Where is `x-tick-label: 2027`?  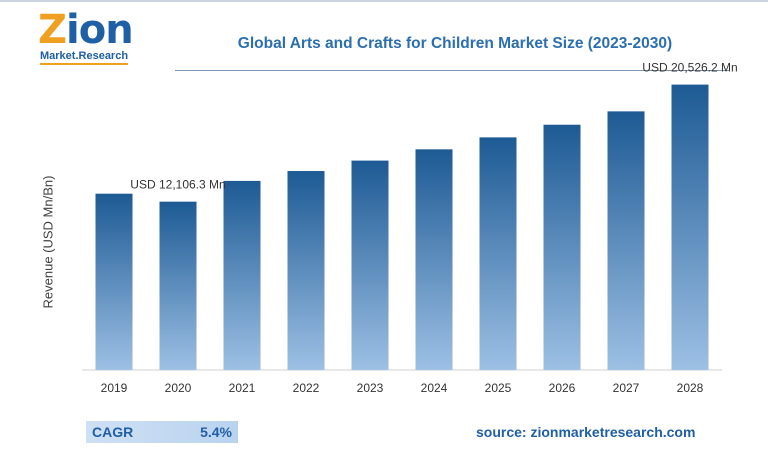 x-tick-label: 2027 is located at coordinates (626, 388).